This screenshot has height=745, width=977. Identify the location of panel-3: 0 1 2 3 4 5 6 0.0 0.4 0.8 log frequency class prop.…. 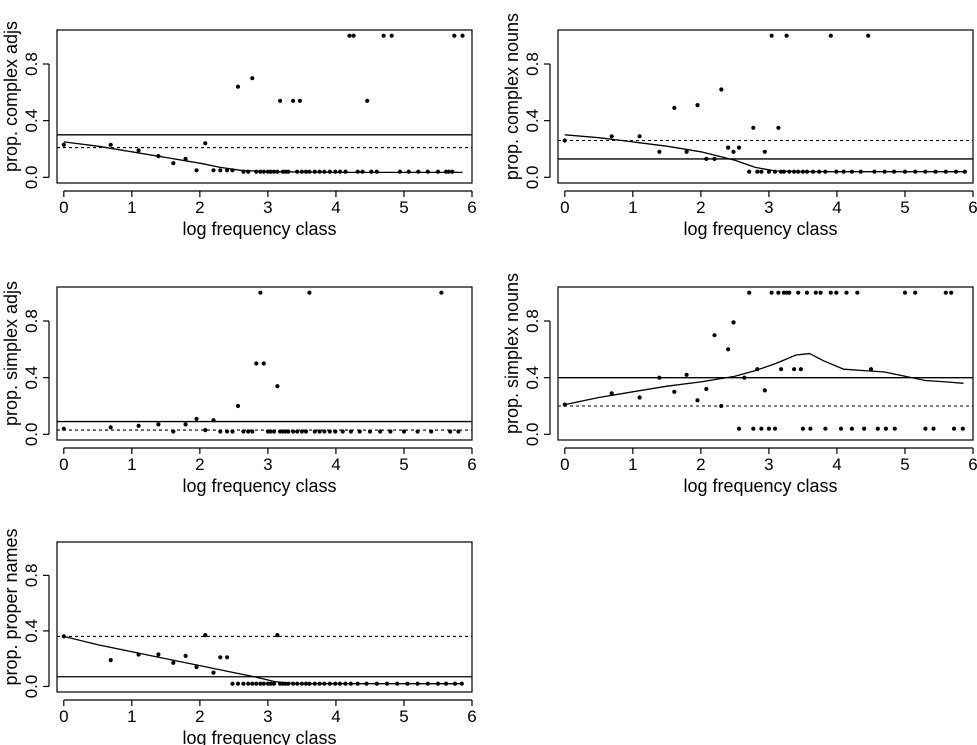
(239, 388).